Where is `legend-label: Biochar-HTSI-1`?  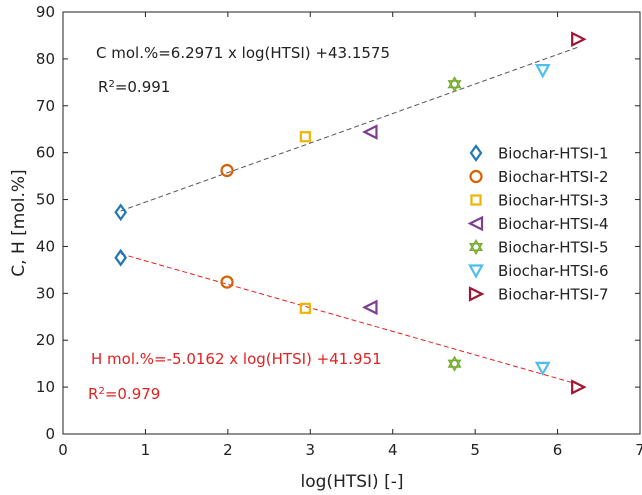
legend-label: Biochar-HTSI-1 is located at coordinates (553, 154).